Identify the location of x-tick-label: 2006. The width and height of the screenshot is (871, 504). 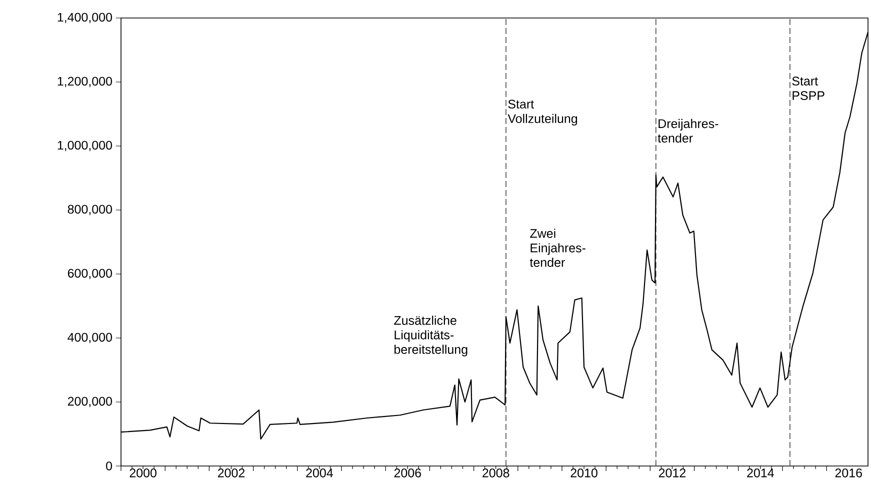
(407, 473).